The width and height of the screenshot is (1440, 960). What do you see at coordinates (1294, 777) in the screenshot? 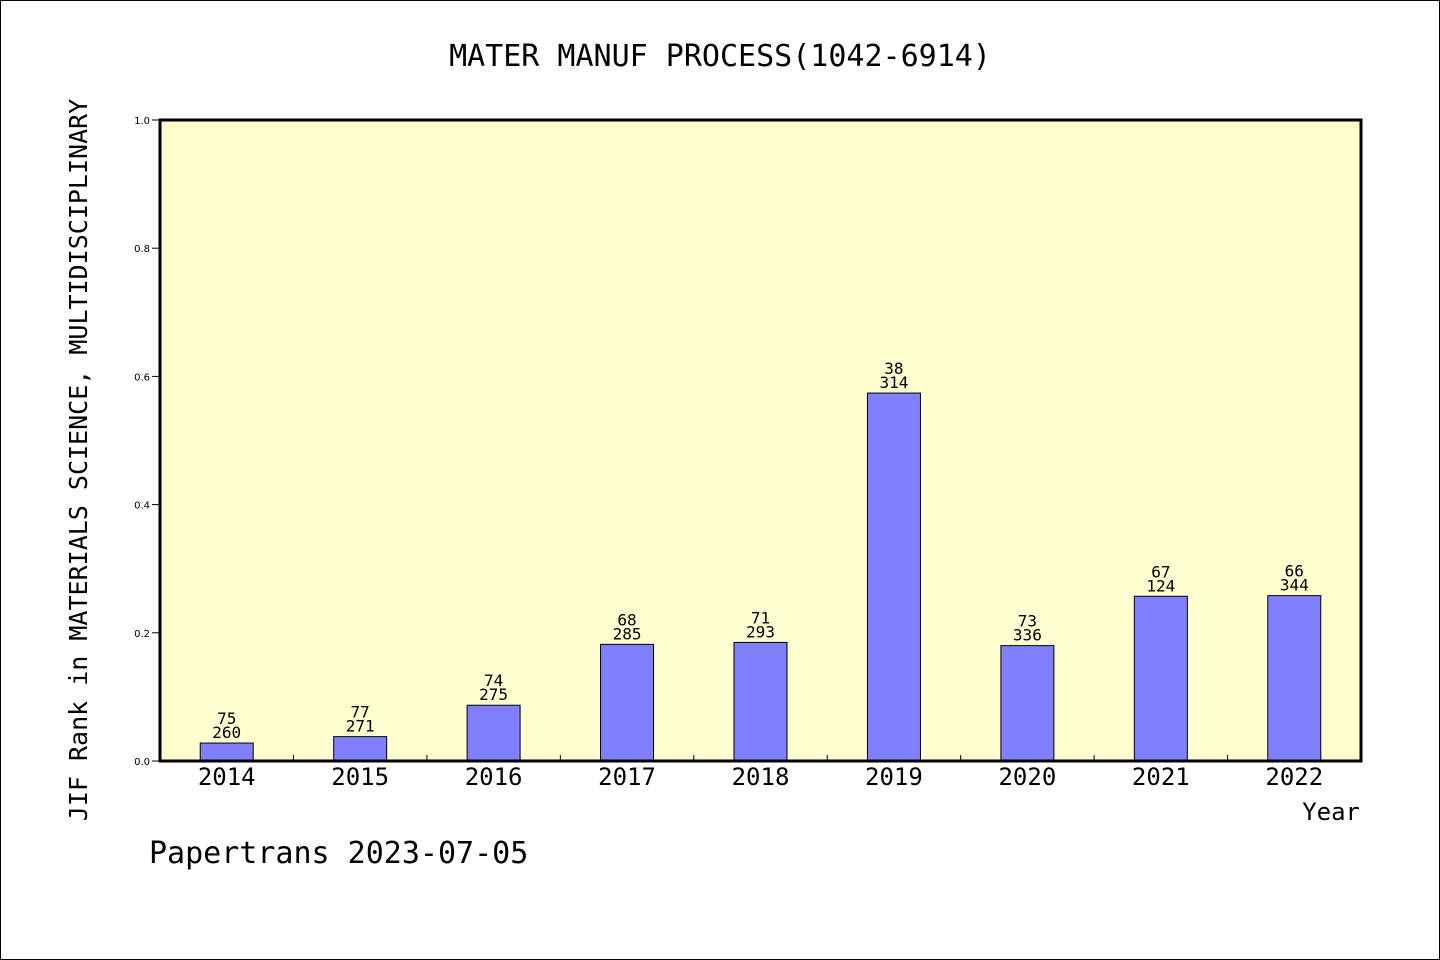
I see `x-tick-label: 2022` at bounding box center [1294, 777].